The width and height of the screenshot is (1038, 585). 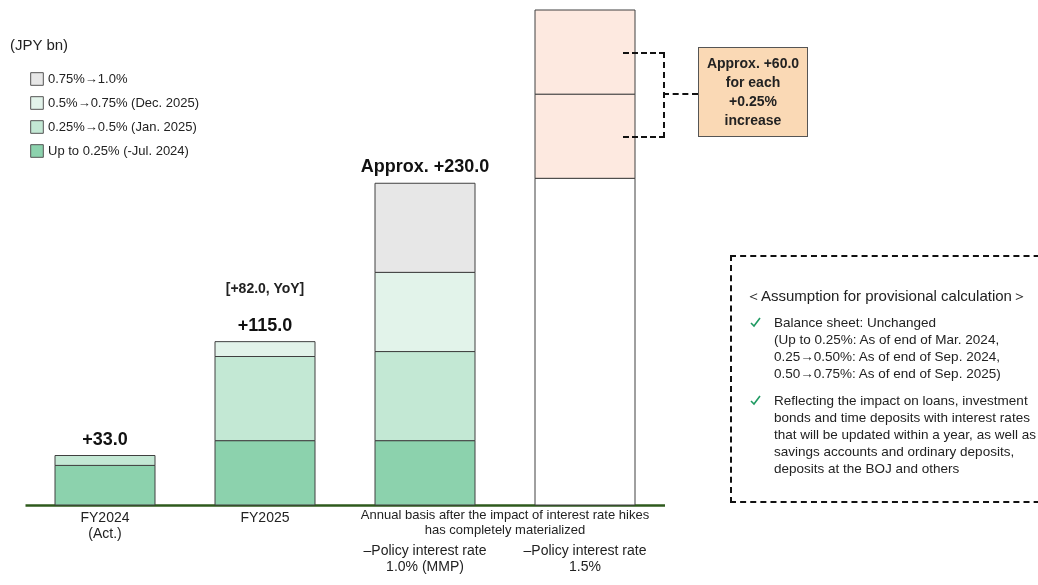 What do you see at coordinates (105, 524) in the screenshot?
I see `x-tick-label: FY2024 (Act.)` at bounding box center [105, 524].